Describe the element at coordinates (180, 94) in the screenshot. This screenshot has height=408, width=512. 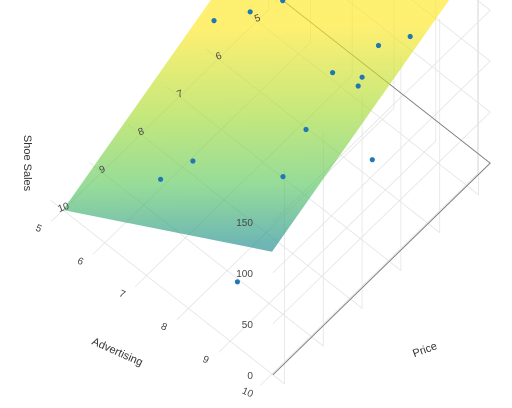
I see `y-tick-label: 7` at that location.